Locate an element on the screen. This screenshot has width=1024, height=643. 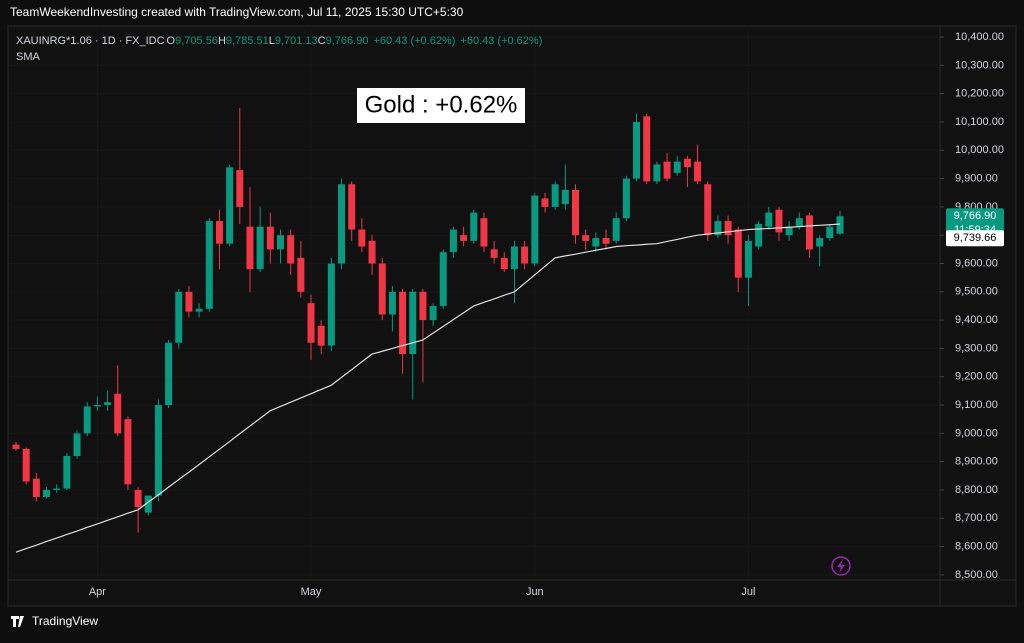
sma-tag-box is located at coordinates (975, 238).